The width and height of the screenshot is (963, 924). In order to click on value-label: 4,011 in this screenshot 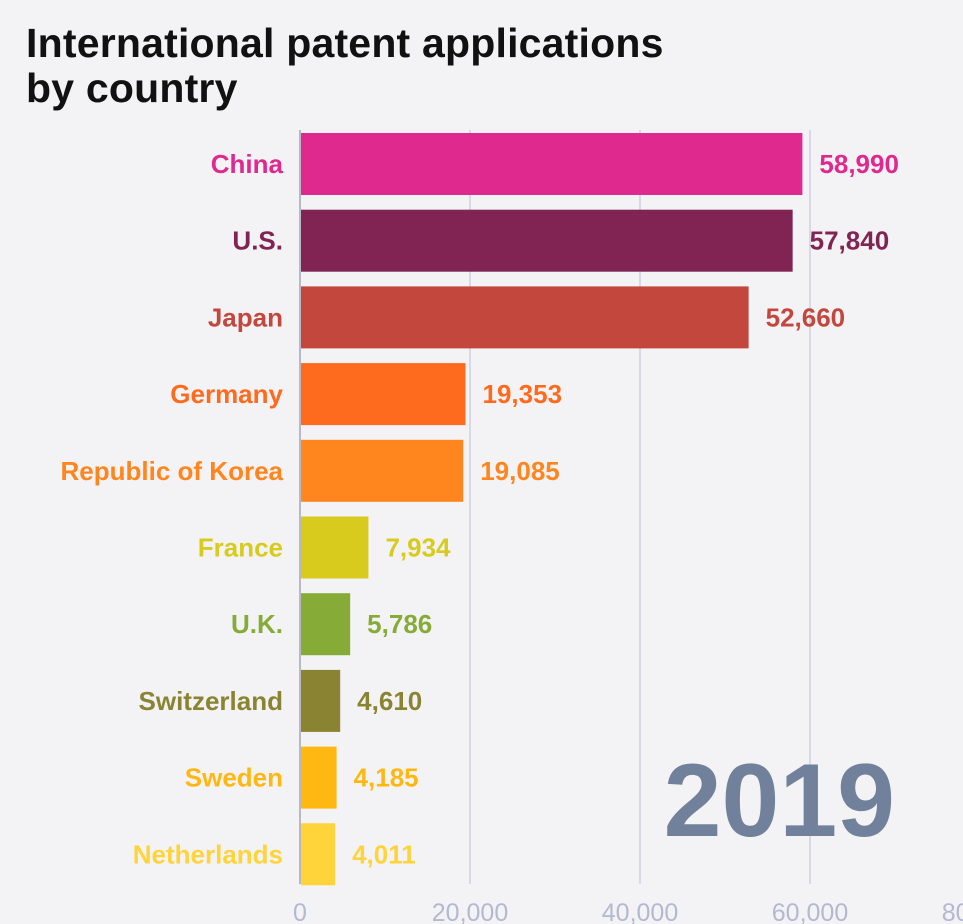, I will do `click(384, 854)`.